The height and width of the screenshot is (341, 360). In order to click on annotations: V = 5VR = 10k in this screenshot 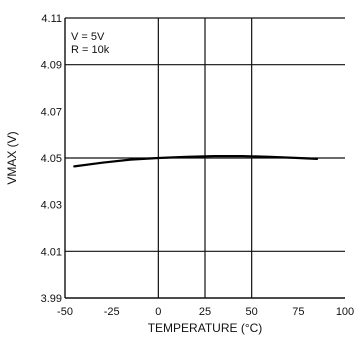, I will do `click(90, 43)`.